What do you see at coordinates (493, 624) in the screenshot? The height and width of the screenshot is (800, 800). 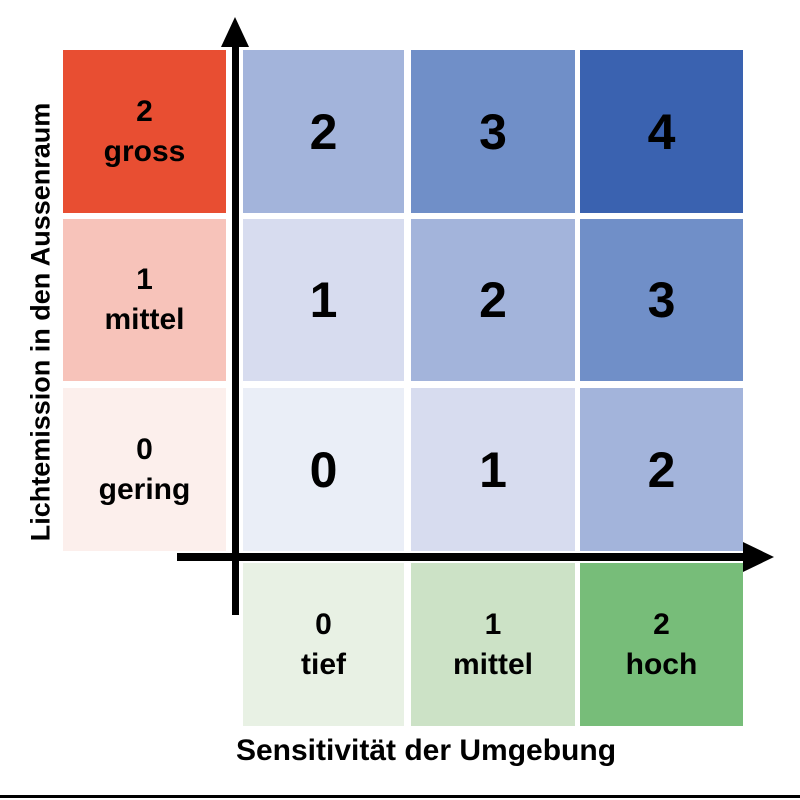 I see `x-category-value: 1` at bounding box center [493, 624].